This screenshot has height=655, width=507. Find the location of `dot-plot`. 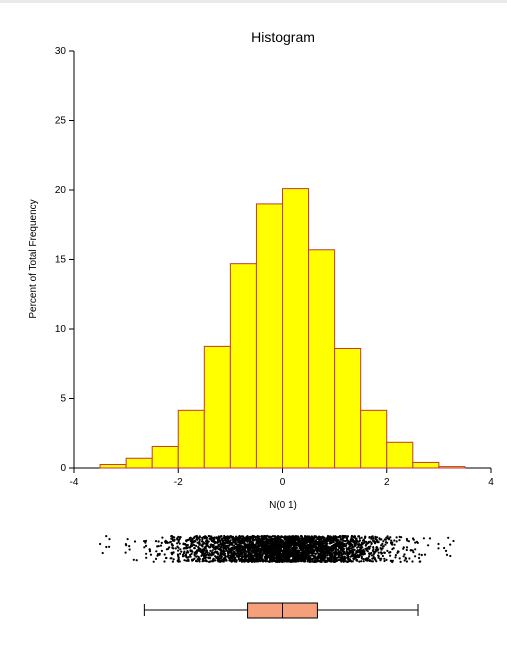

dot-plot is located at coordinates (277, 549).